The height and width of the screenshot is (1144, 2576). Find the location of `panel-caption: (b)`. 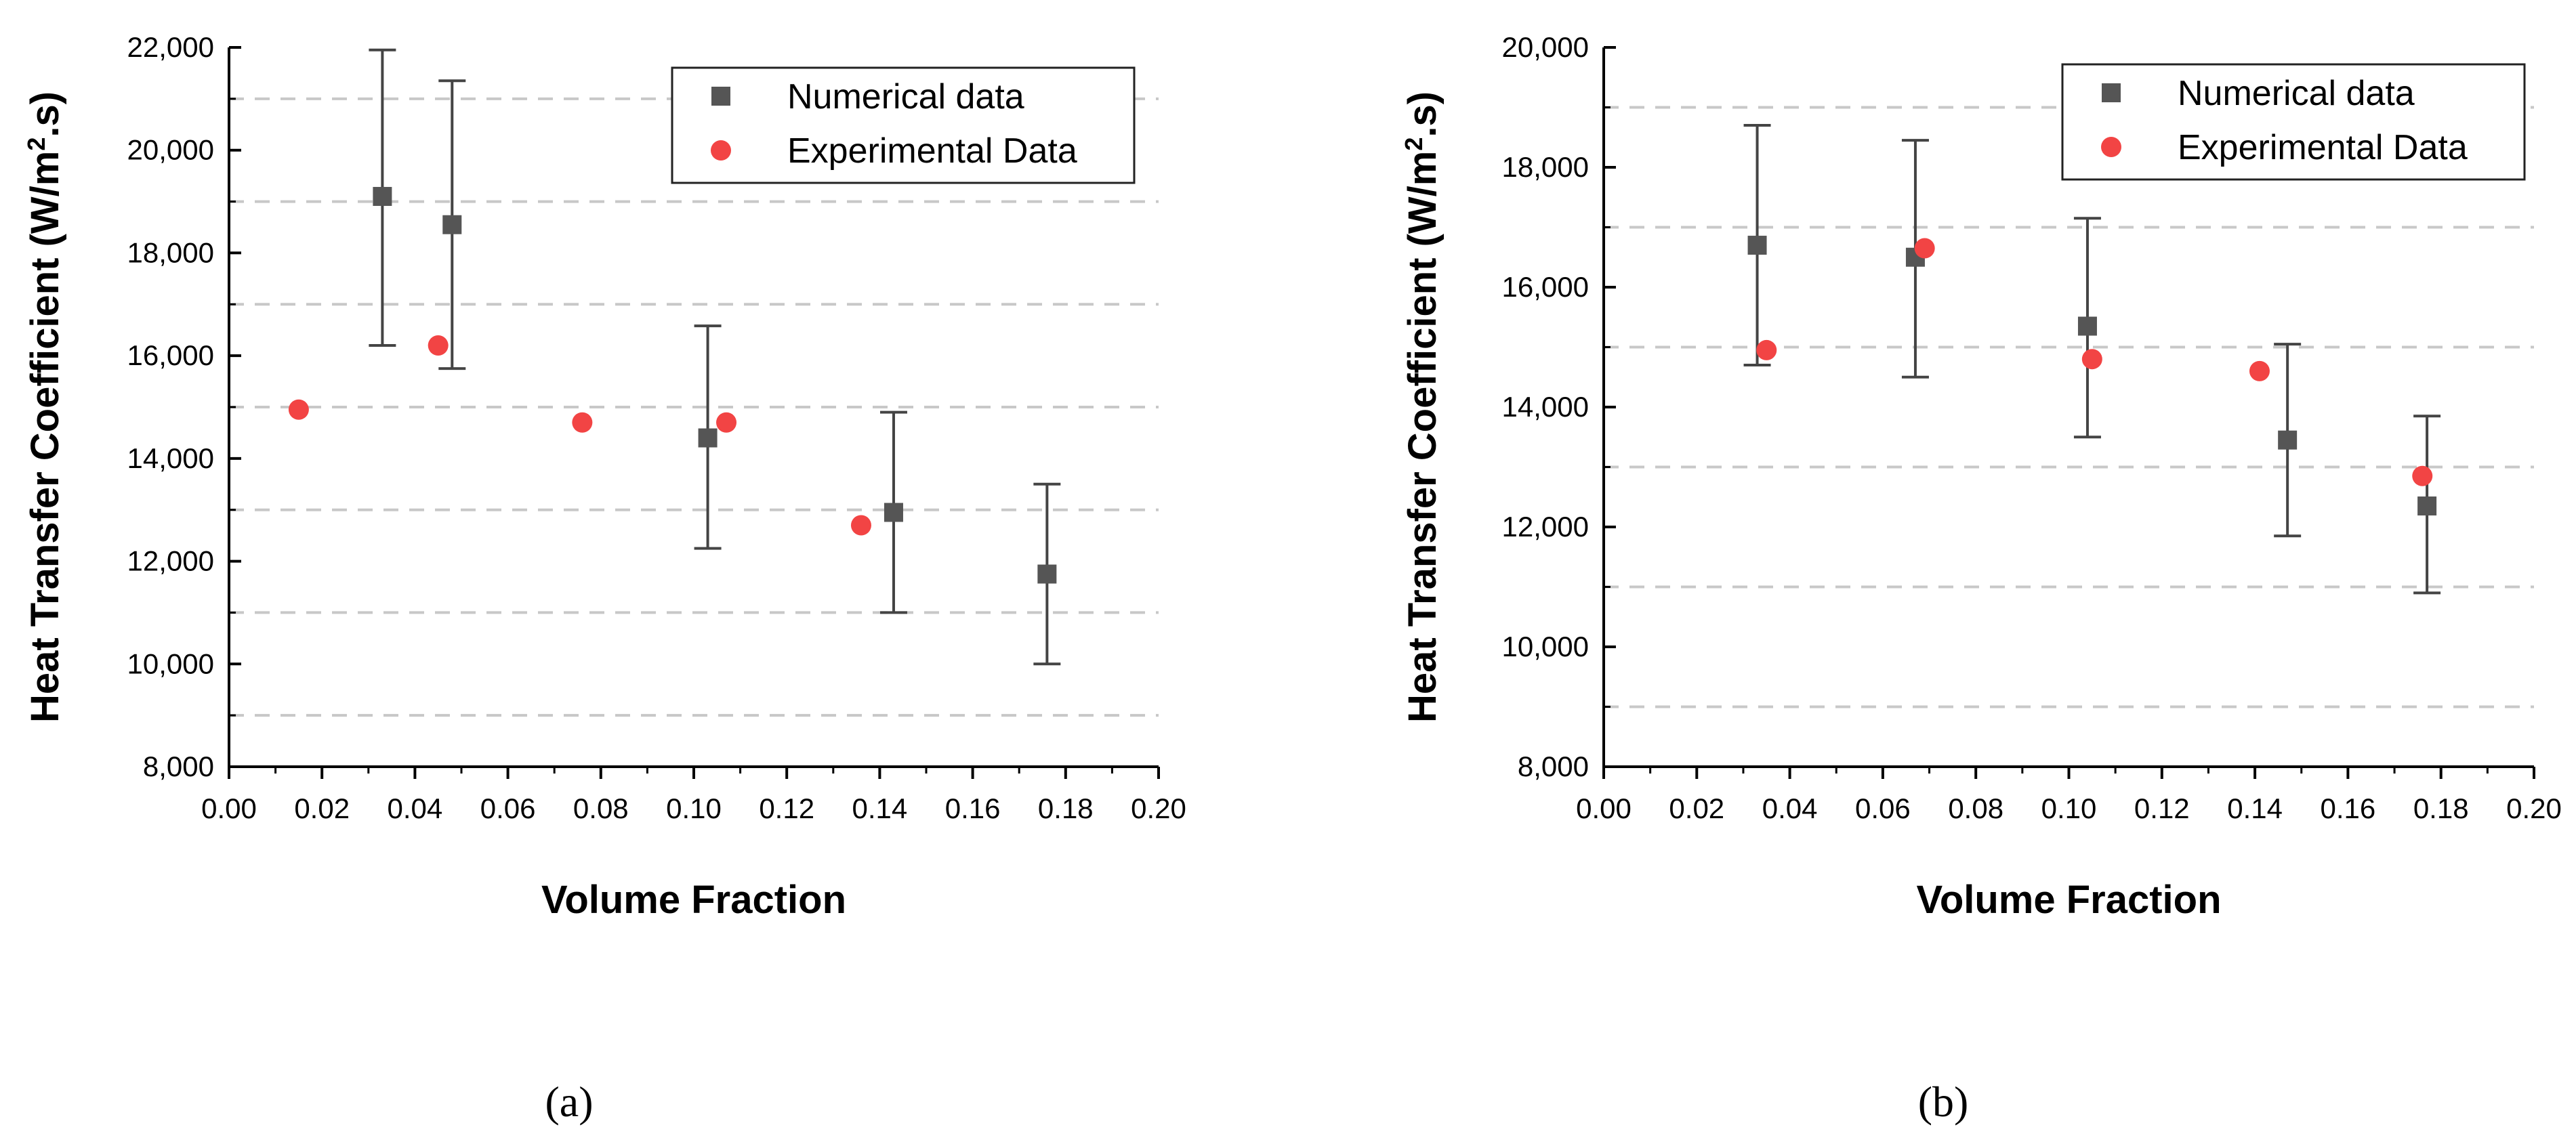

panel-caption: (b) is located at coordinates (1943, 1102).